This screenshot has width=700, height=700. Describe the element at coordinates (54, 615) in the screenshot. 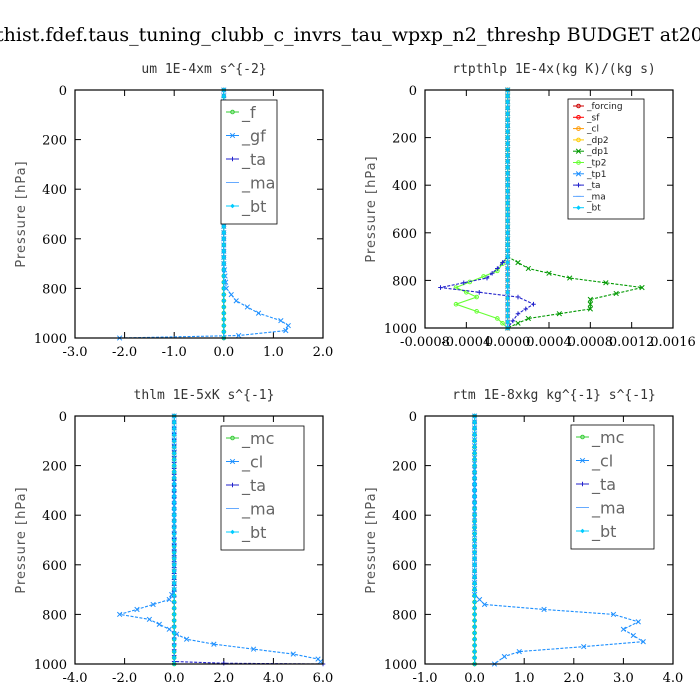

I see `y-tick-label: 800` at that location.